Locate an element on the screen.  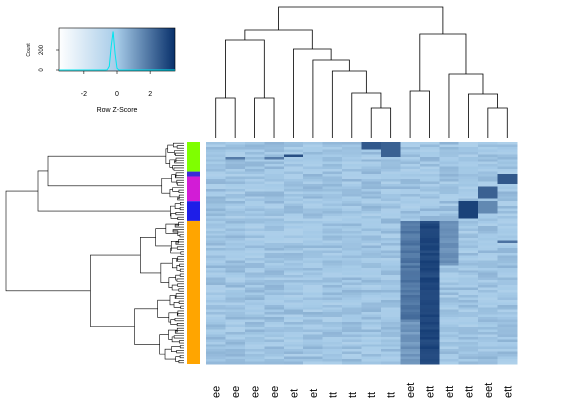
color-key-ylabel: Count is located at coordinates (29, 50).